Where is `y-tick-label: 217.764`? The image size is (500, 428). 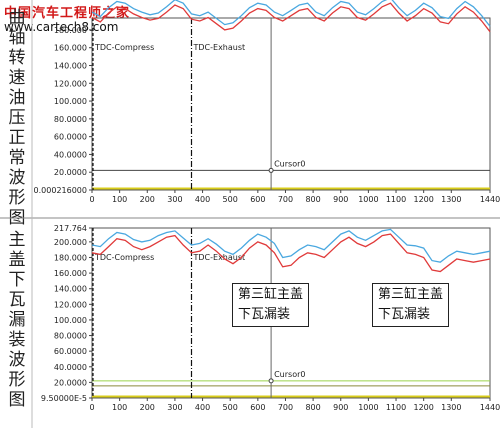
y-tick-label: 217.764 is located at coordinates (70, 228).